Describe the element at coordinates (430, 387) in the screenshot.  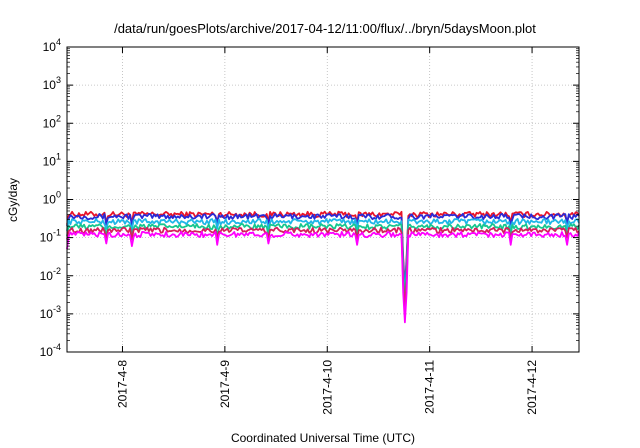
I see `x-tick-label: 2017-4-11` at that location.